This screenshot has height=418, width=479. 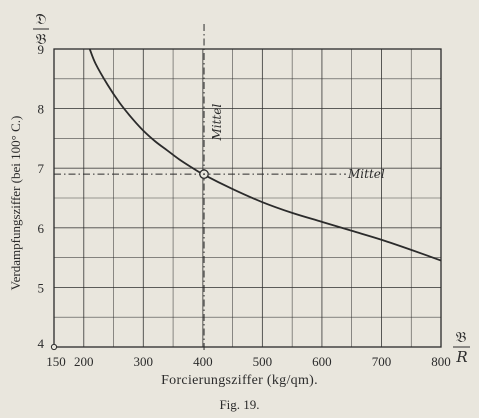 I want to click on y-tick-labels: 4 5 6 7 8 9, so click(x=41, y=196).